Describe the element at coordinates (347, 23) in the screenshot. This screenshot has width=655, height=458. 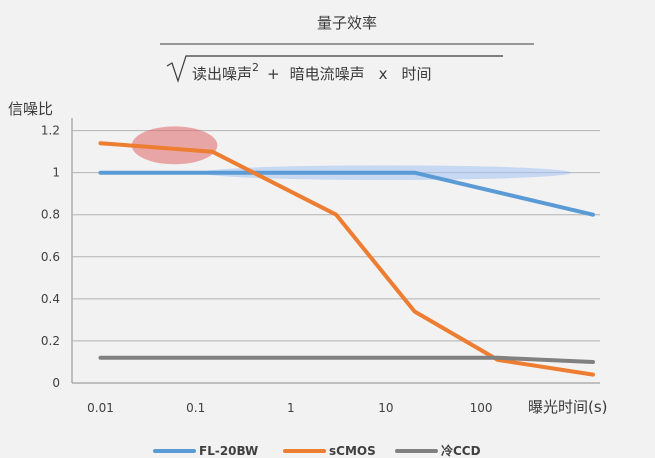
I see `formula-numerator: 量子效率` at that location.